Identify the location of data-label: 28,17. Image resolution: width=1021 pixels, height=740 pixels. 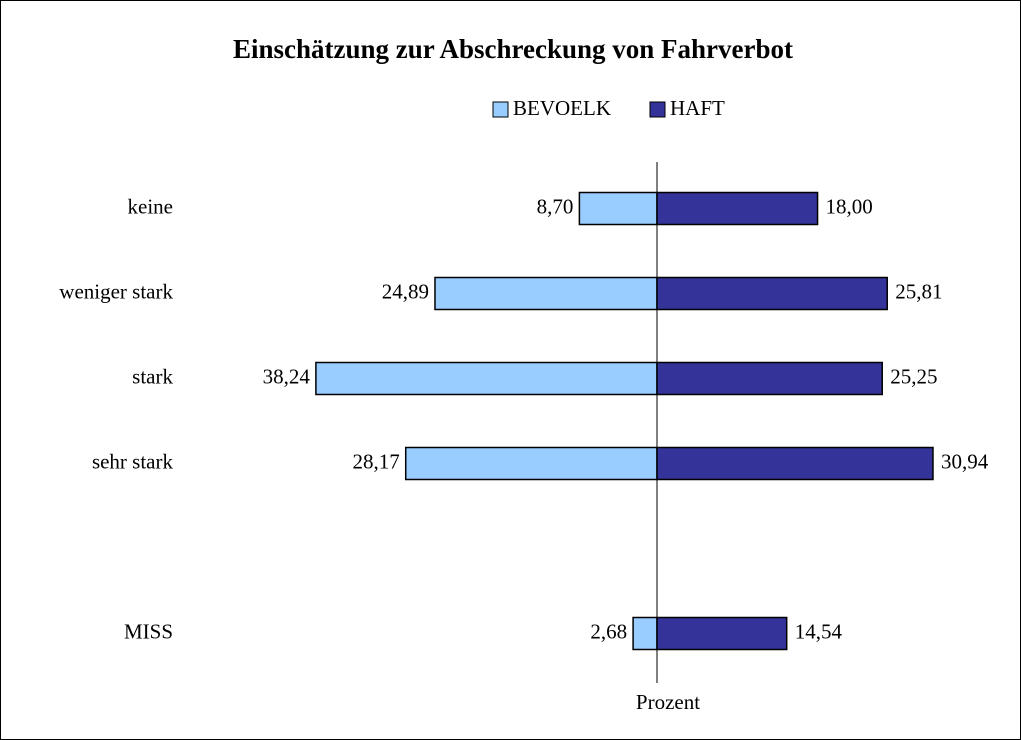
(375, 461).